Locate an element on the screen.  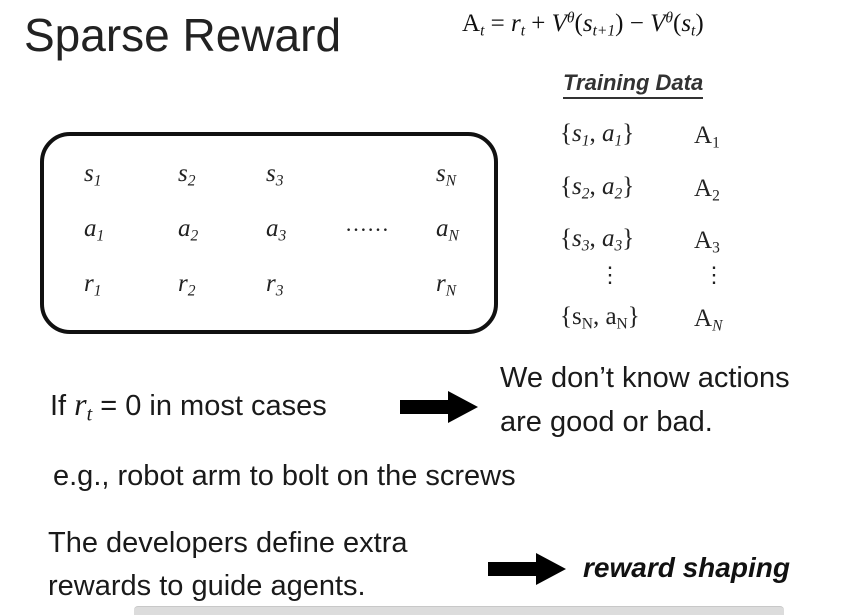
traj-rN: rN is located at coordinates (446, 285).